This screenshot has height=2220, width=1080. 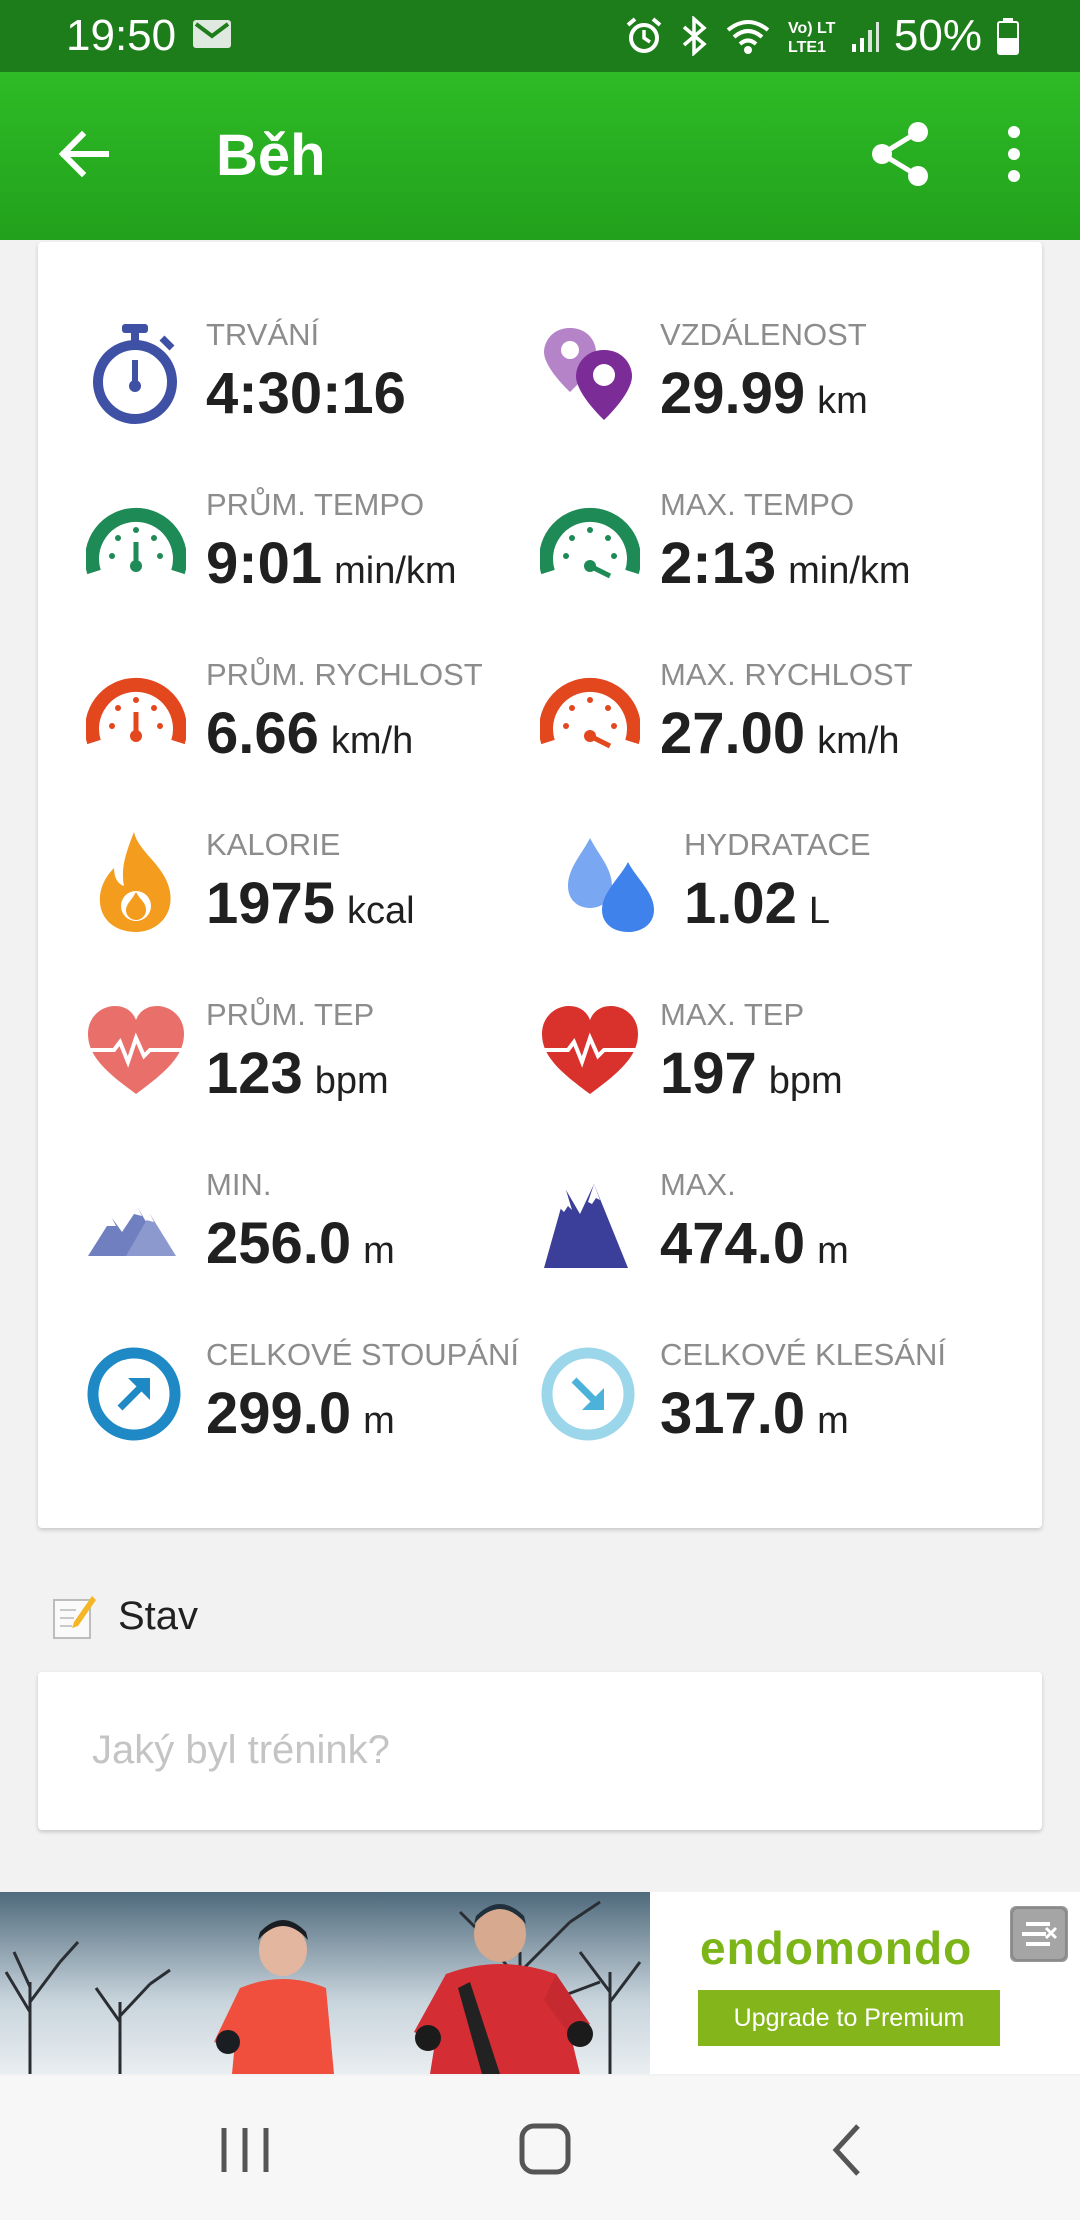 I want to click on stat-value: 197, so click(x=708, y=1073).